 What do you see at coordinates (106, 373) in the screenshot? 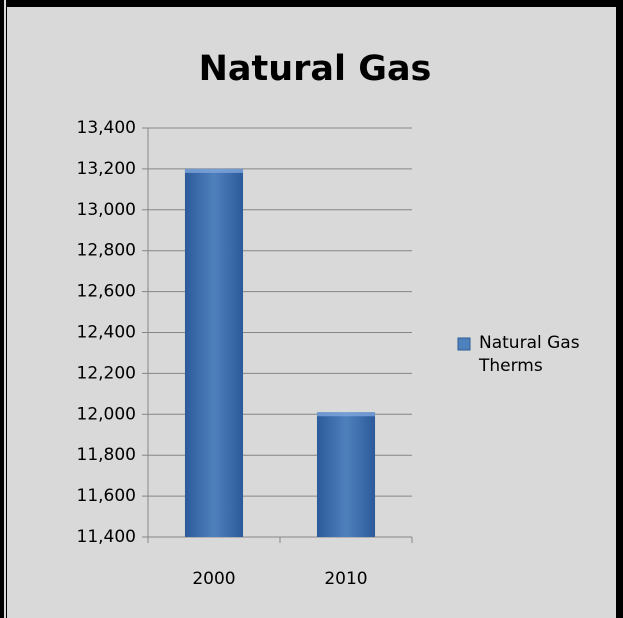
I see `y-tick-label: 12,200` at bounding box center [106, 373].